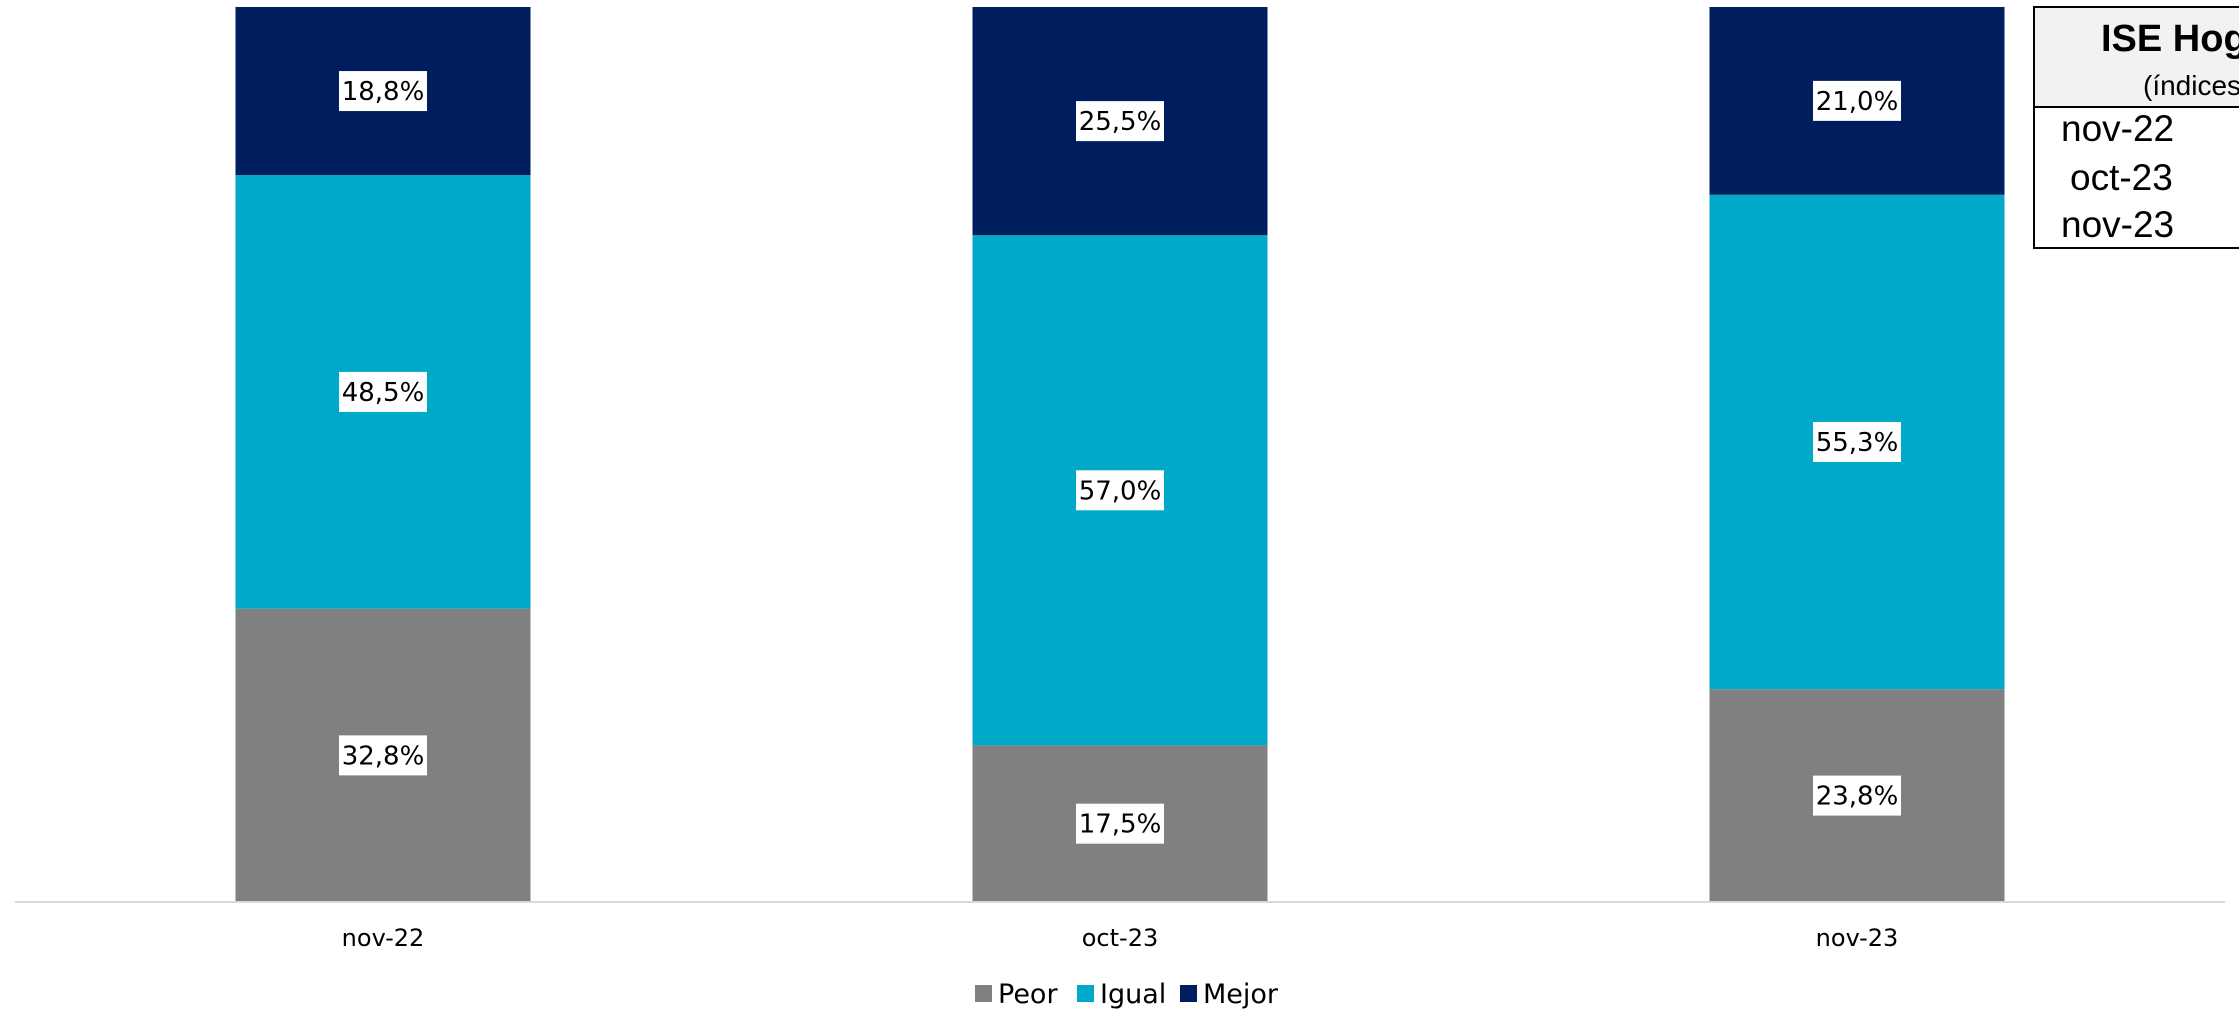 This screenshot has width=2239, height=1011. I want to click on table-row-label: nov-23, so click(2118, 224).